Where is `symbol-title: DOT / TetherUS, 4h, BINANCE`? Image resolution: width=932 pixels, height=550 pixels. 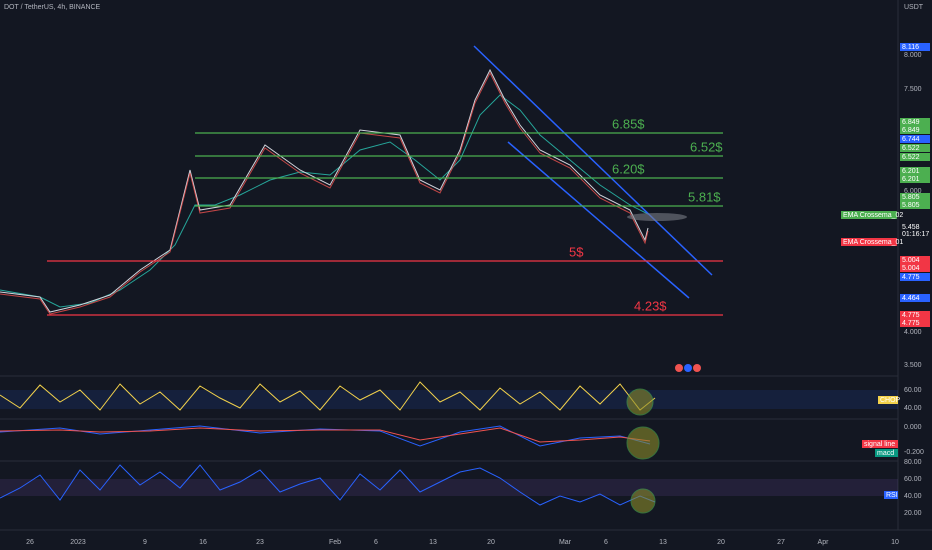 symbol-title: DOT / TetherUS, 4h, BINANCE is located at coordinates (52, 7).